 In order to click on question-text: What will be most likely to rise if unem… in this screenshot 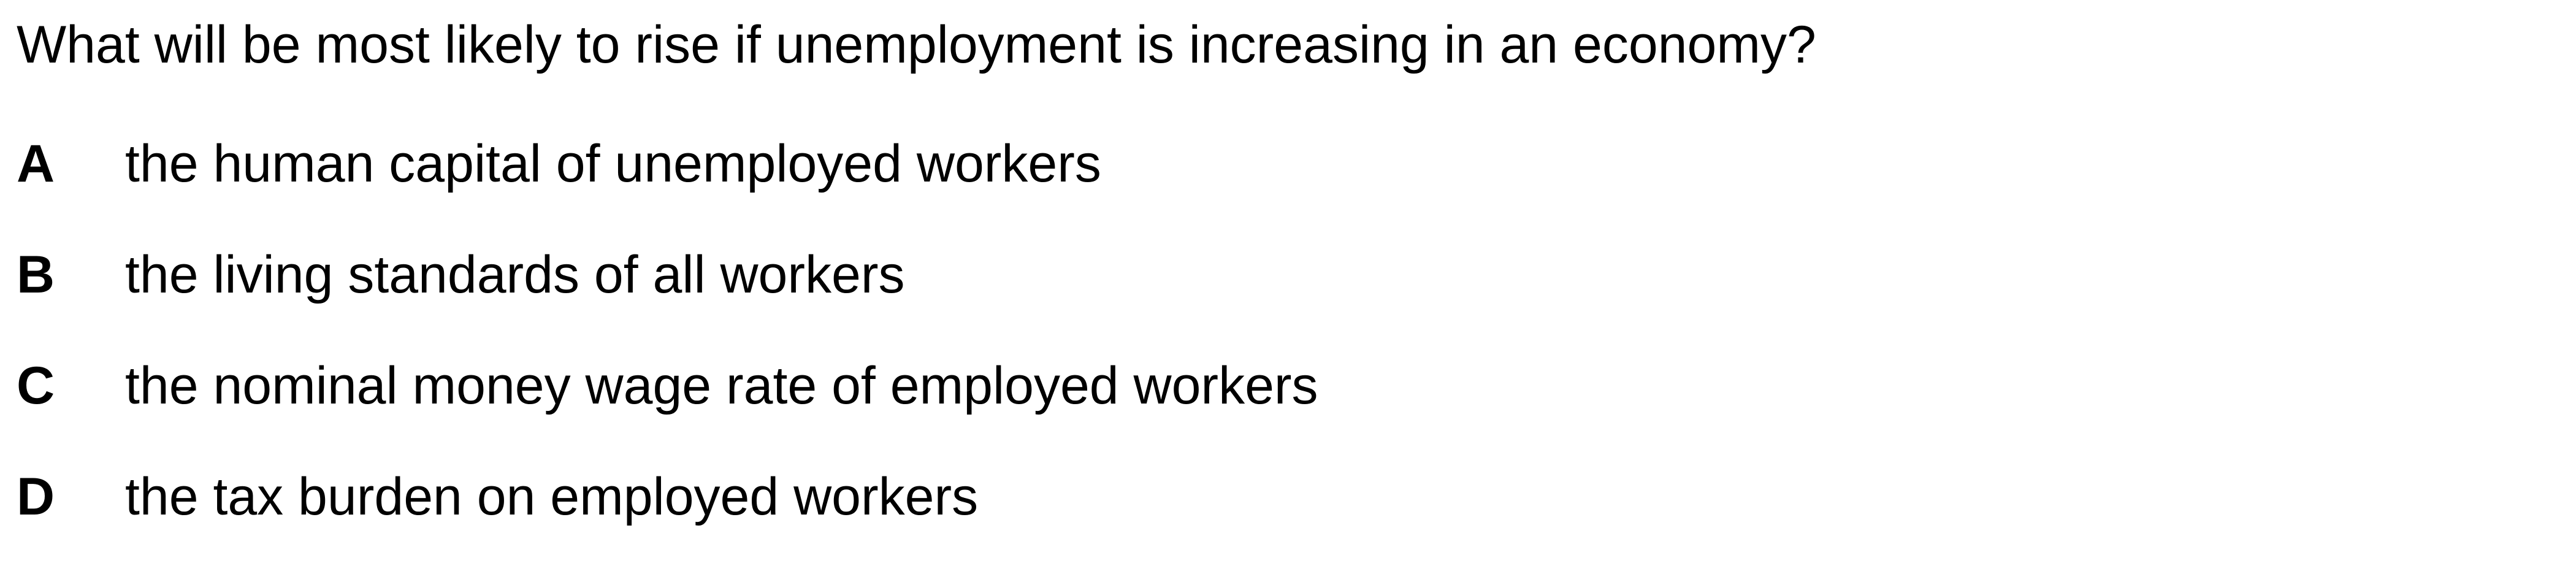, I will do `click(916, 44)`.